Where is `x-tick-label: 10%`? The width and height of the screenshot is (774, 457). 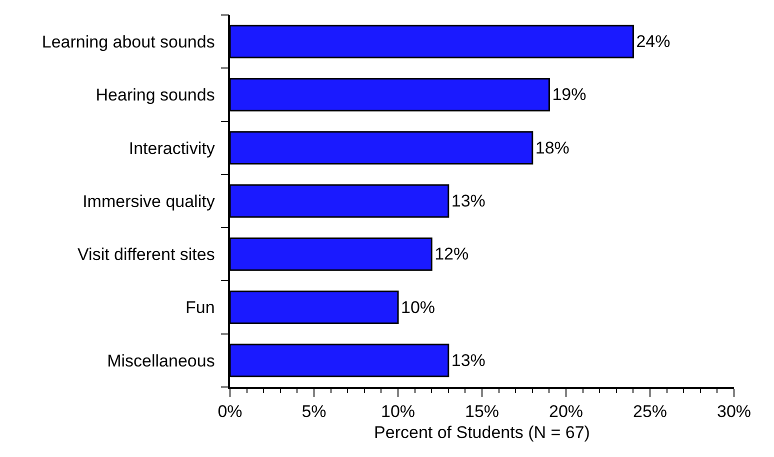 x-tick-label: 10% is located at coordinates (398, 412).